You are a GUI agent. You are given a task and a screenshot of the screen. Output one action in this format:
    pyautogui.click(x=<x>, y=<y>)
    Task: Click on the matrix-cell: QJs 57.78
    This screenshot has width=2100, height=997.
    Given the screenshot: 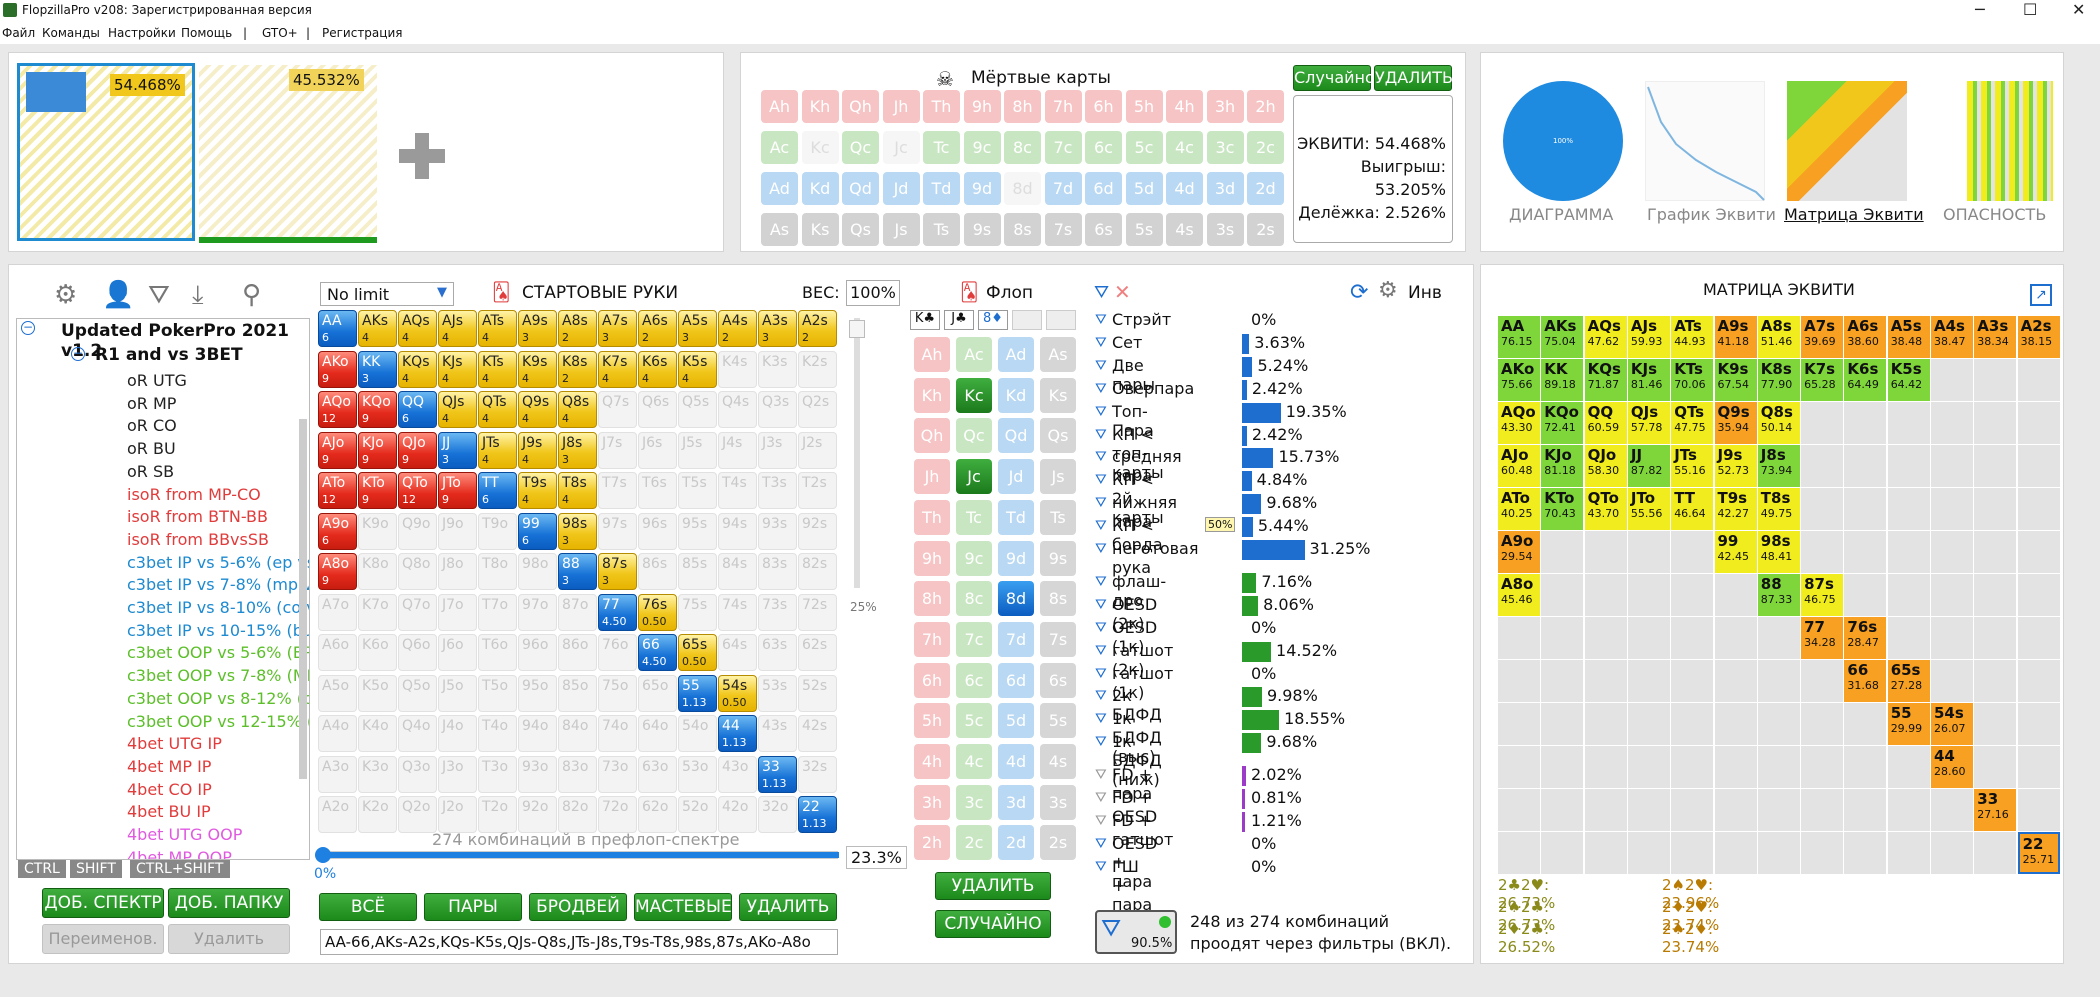 What is the action you would take?
    pyautogui.click(x=1648, y=423)
    